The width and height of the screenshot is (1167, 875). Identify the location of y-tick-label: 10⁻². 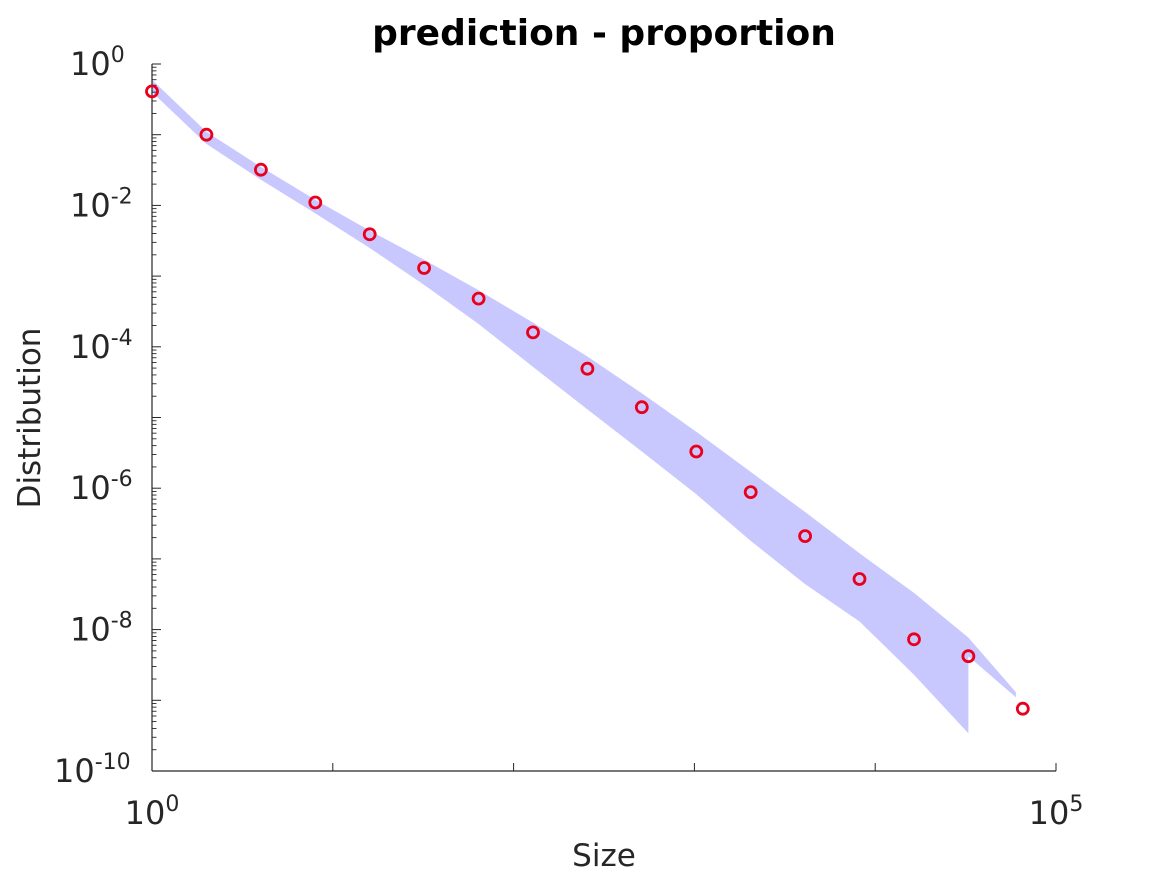
(101, 204).